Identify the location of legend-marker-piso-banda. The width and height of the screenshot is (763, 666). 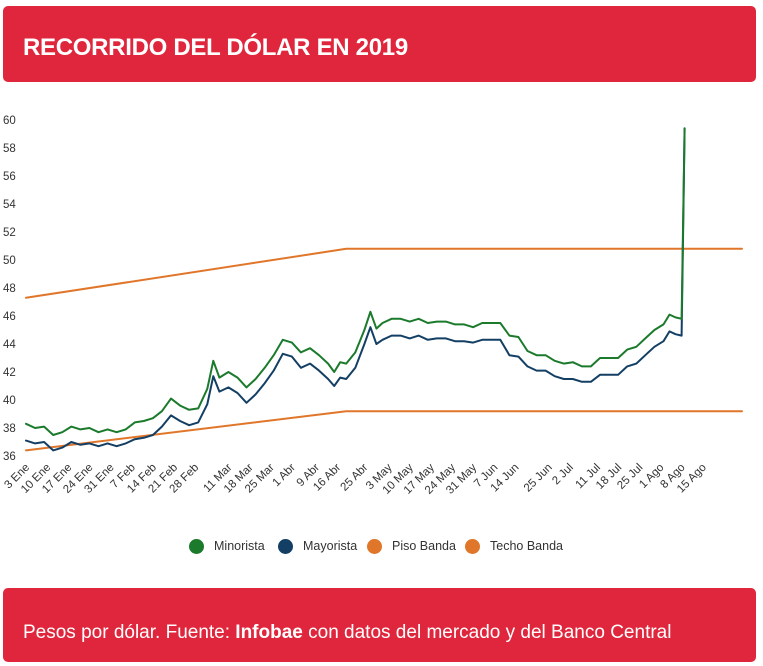
(374, 546).